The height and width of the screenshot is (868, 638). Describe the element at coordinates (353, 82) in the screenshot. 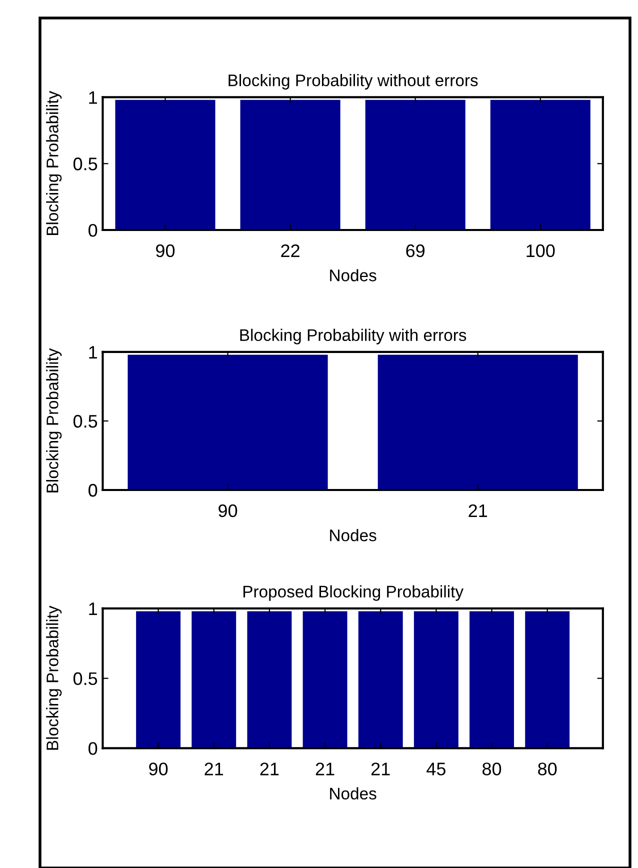

I see `chart-title: Blocking Probability without errors` at that location.